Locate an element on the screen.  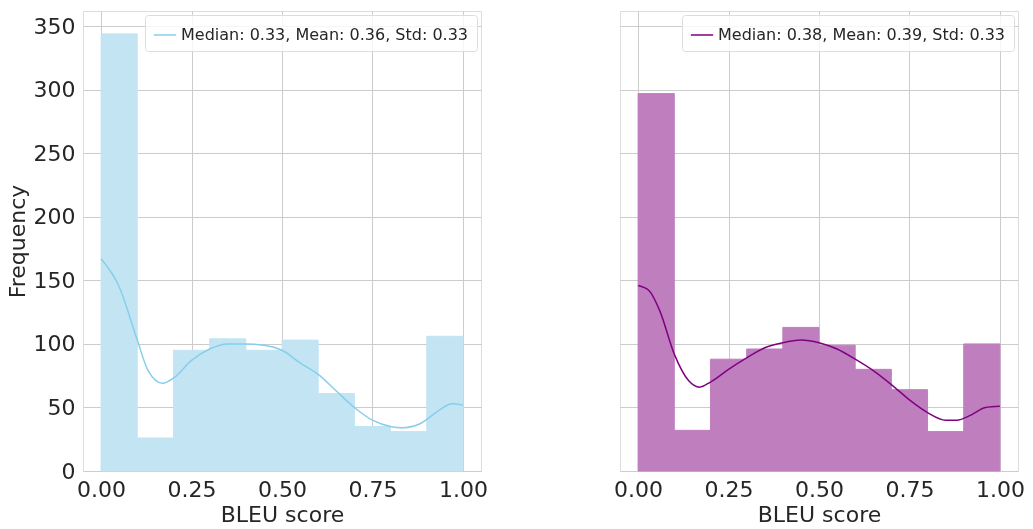
y-tick-label: 200 is located at coordinates (54, 217).